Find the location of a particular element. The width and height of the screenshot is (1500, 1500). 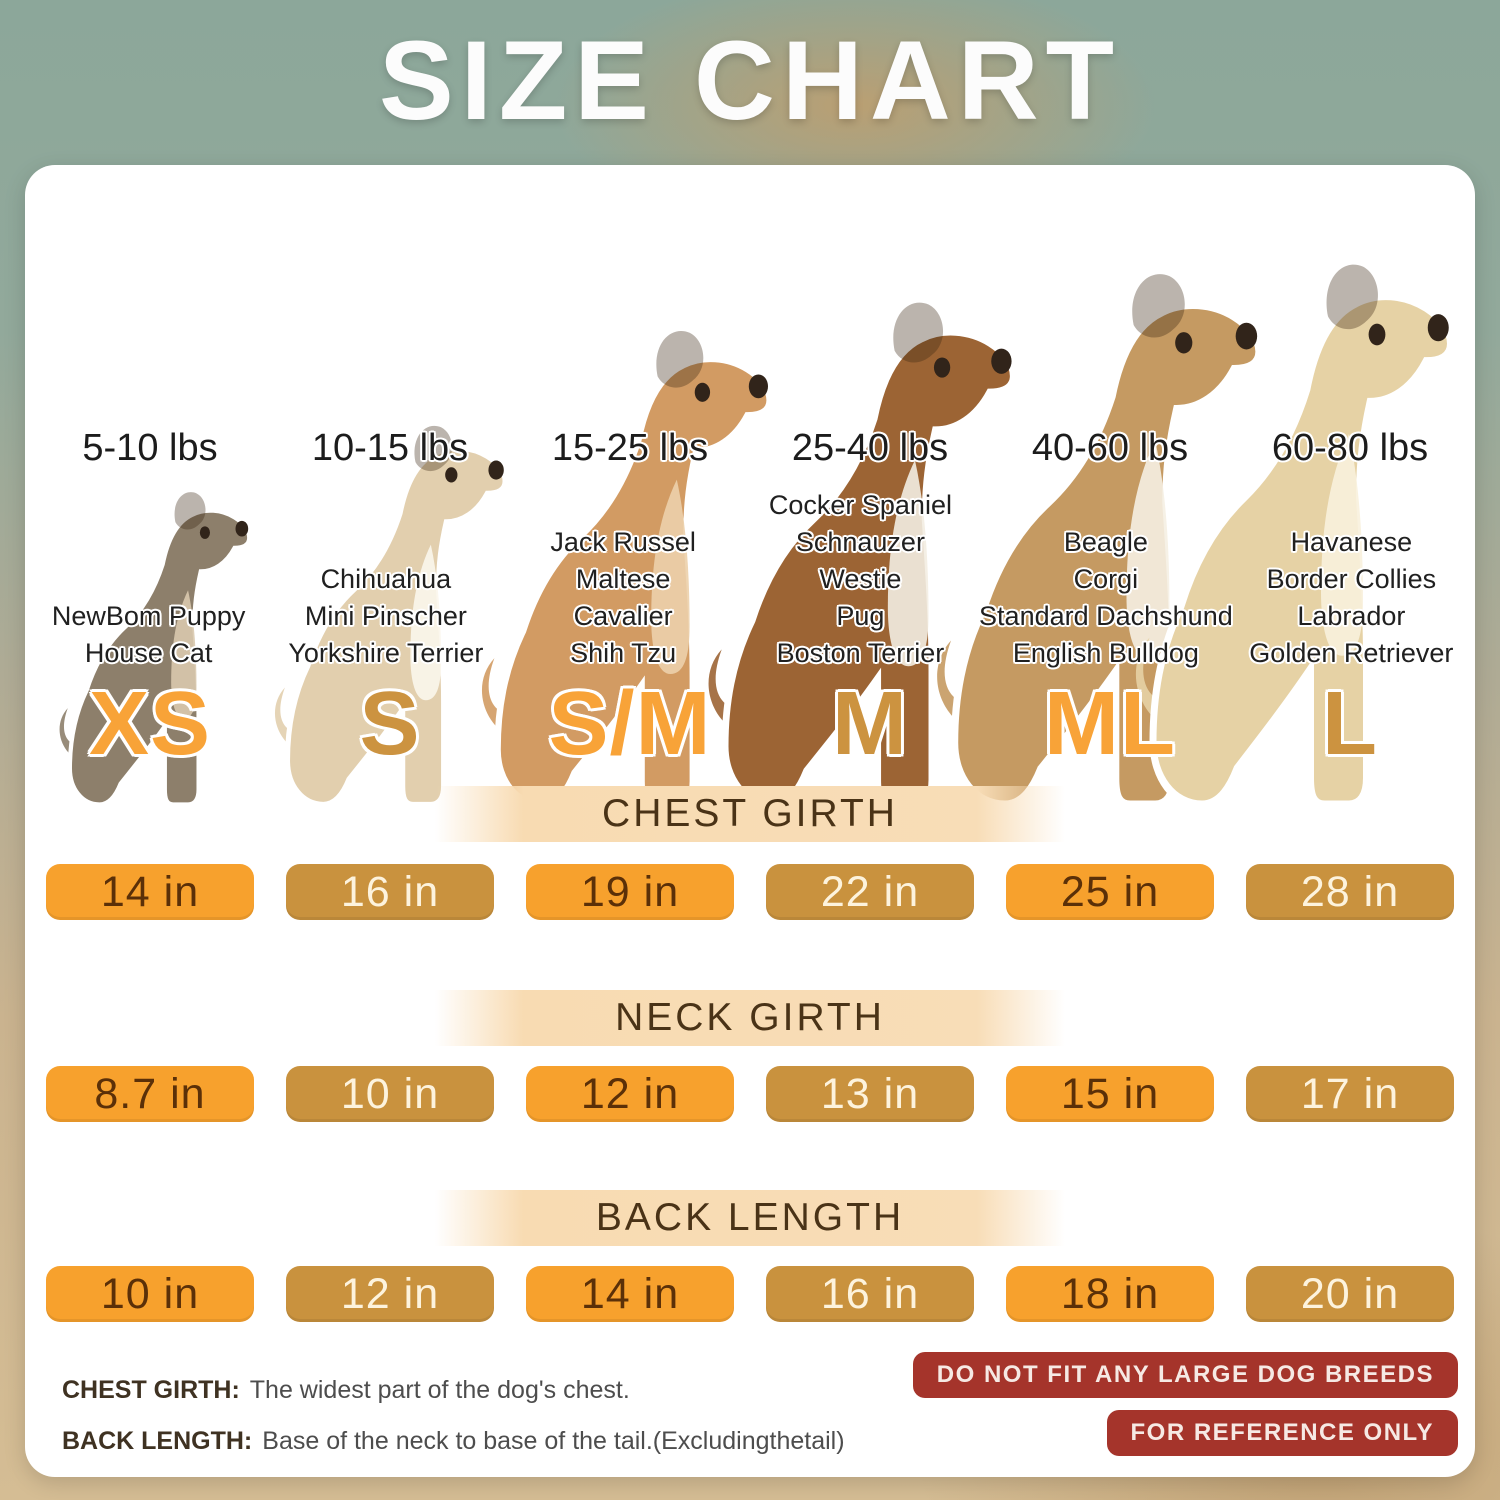

breed: English Bulldog is located at coordinates (1105, 653).